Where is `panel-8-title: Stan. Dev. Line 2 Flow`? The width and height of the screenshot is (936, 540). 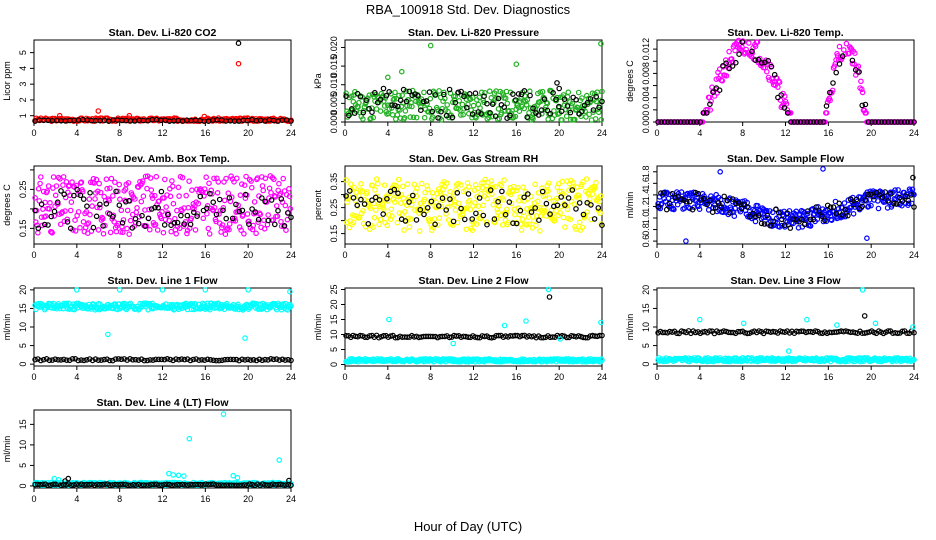 panel-8-title: Stan. Dev. Line 2 Flow is located at coordinates (473, 281).